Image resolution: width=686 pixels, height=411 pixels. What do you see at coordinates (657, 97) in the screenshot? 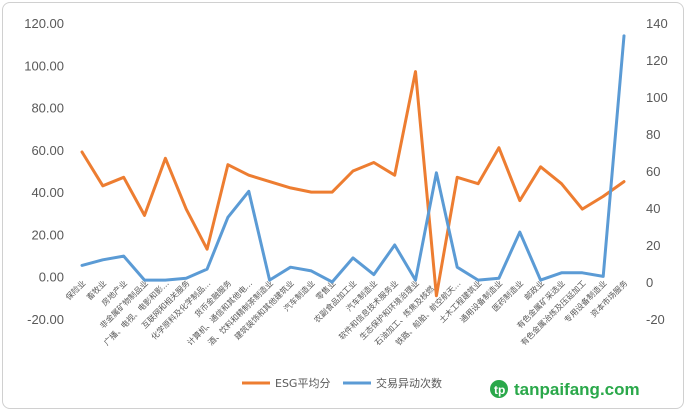
I see `right-tick-label: 100` at bounding box center [657, 97].